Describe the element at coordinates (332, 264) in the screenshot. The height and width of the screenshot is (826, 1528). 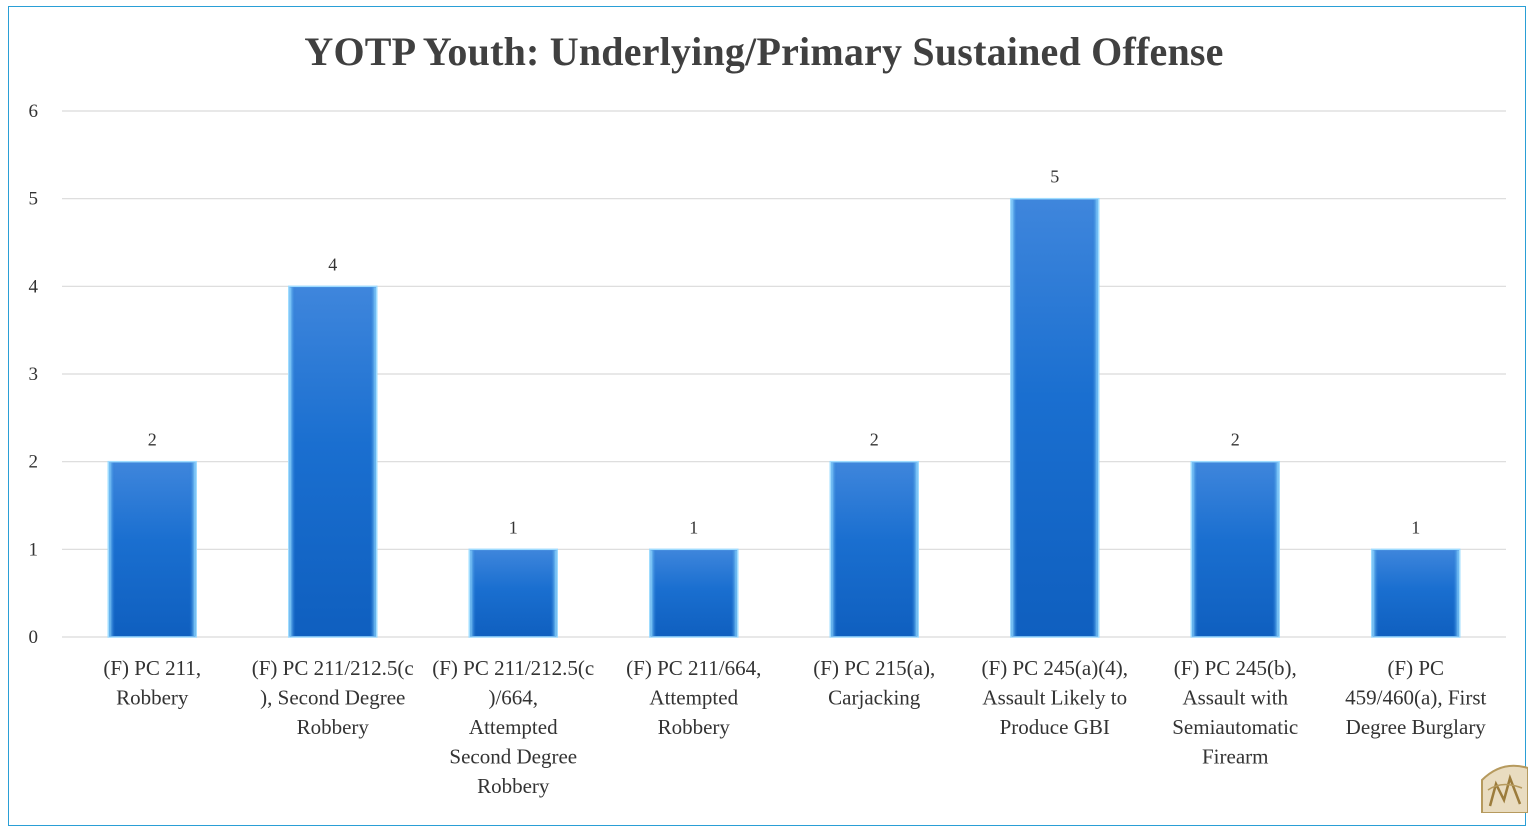
I see `data-label-2: 4` at that location.